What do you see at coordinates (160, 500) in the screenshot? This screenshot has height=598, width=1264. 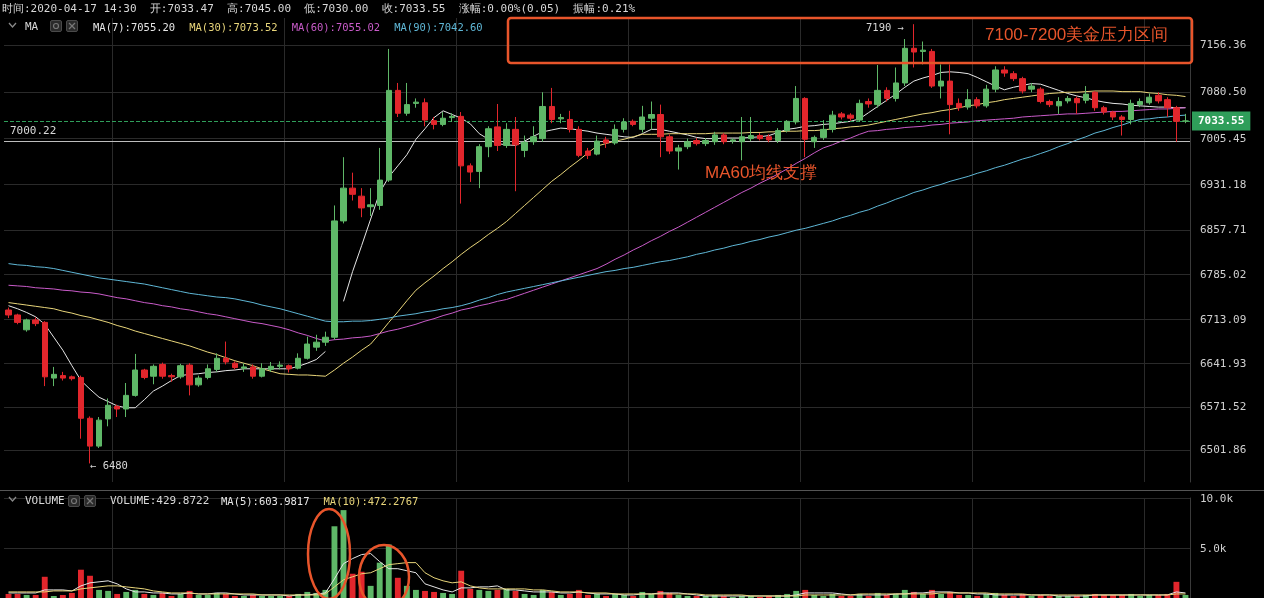 I see `annotation: VOLUME:429.8722` at bounding box center [160, 500].